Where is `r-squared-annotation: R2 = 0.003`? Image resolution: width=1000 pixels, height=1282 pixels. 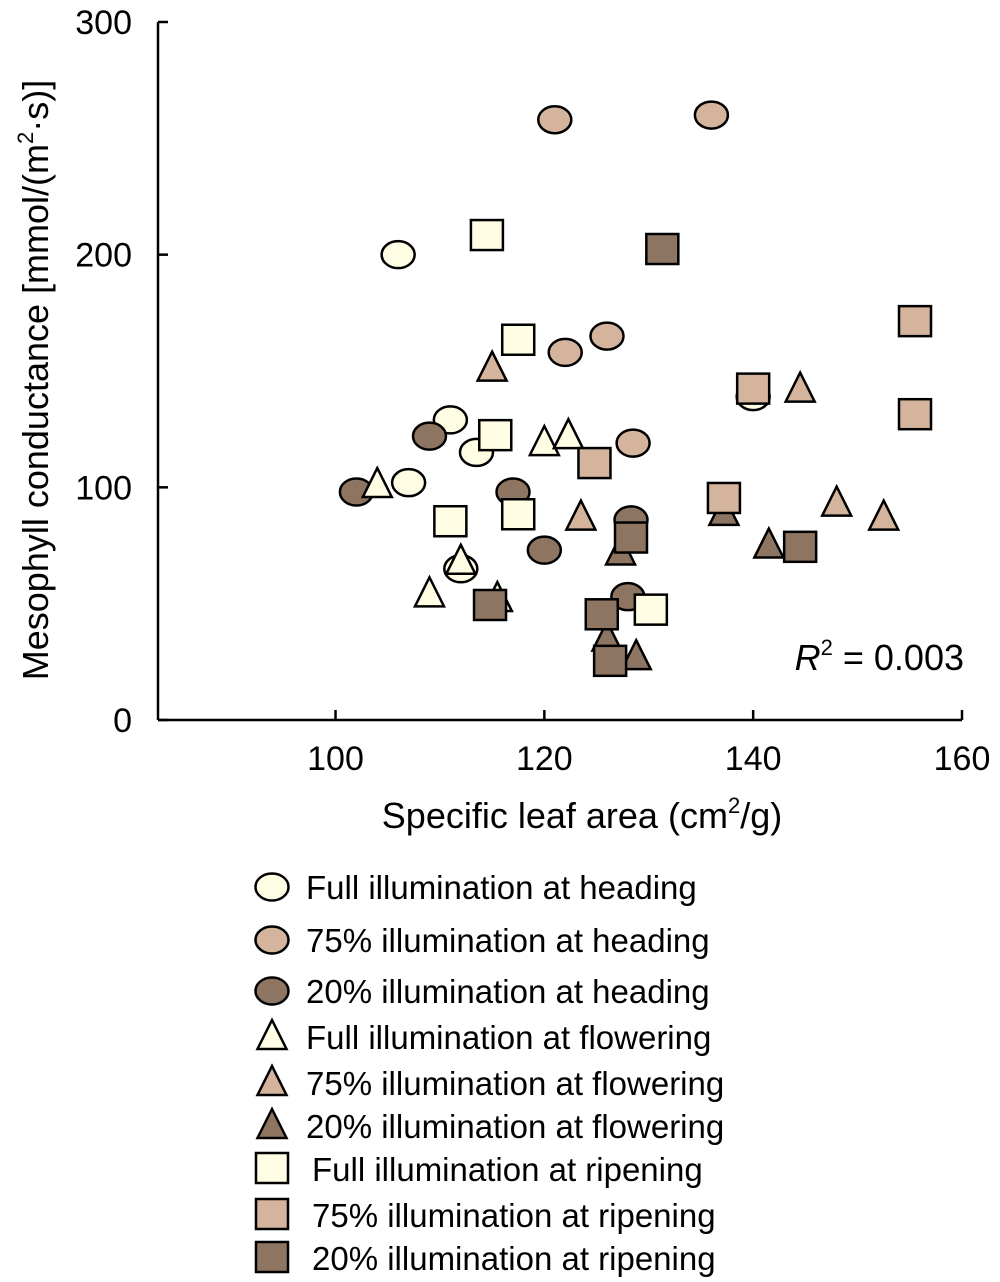
r-squared-annotation: R2 = 0.003 is located at coordinates (879, 656).